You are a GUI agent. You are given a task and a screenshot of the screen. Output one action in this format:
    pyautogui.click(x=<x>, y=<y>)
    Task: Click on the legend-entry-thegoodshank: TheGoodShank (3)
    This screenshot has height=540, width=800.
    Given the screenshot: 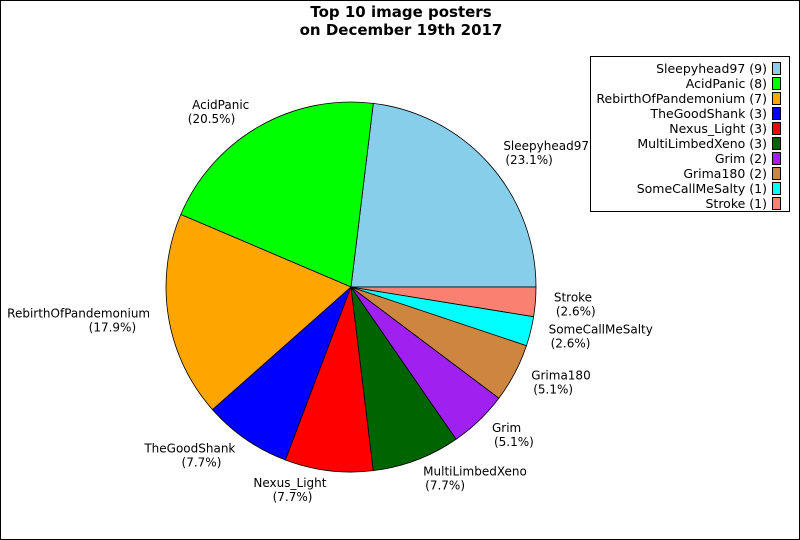 What is the action you would take?
    pyautogui.click(x=715, y=113)
    